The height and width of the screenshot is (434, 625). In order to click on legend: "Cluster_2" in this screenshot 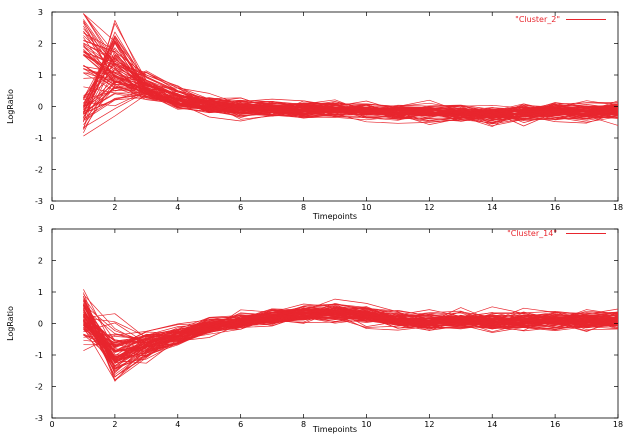, I will do `click(560, 19)`.